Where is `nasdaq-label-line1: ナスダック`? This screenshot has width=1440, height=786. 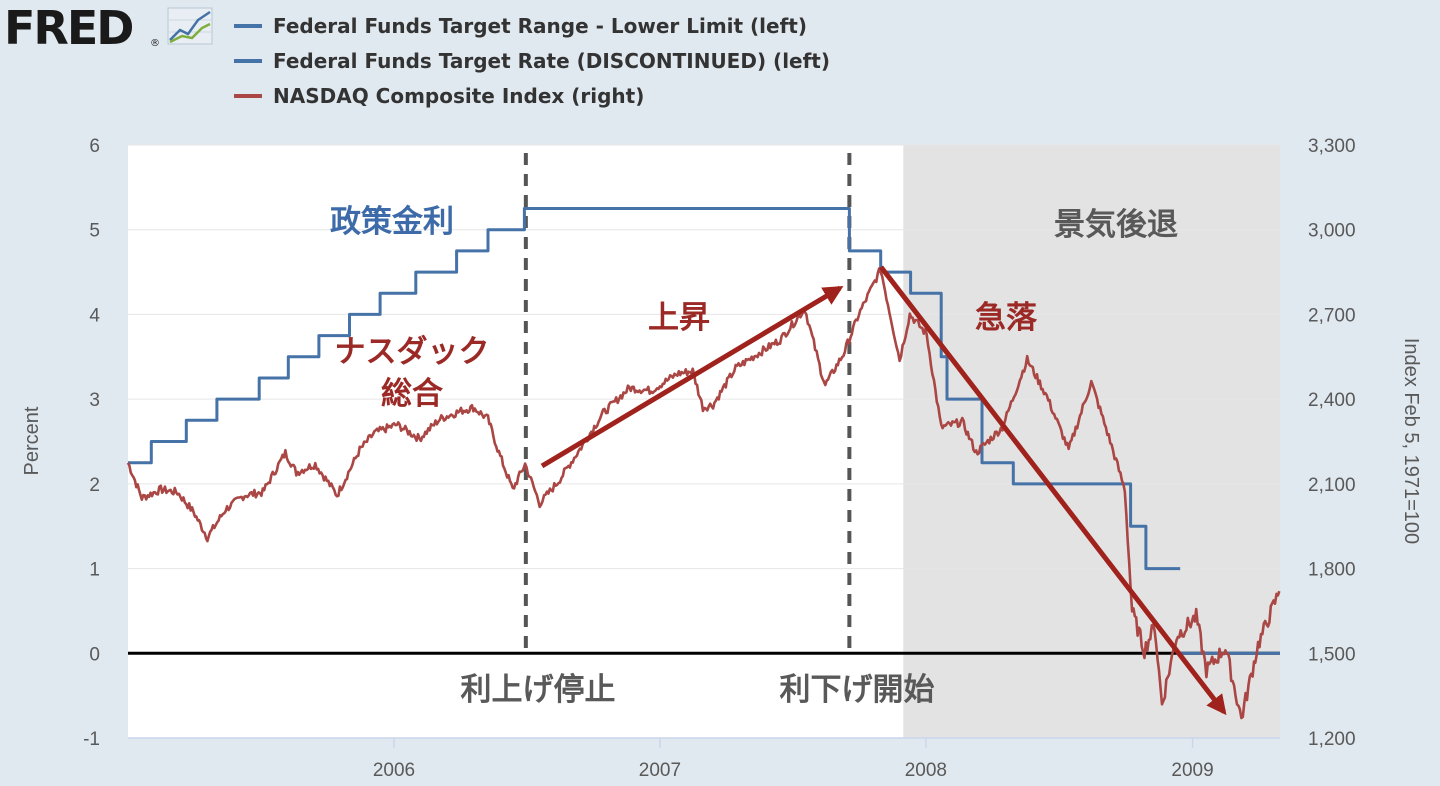
nasdaq-label-line1: ナスダック is located at coordinates (412, 352).